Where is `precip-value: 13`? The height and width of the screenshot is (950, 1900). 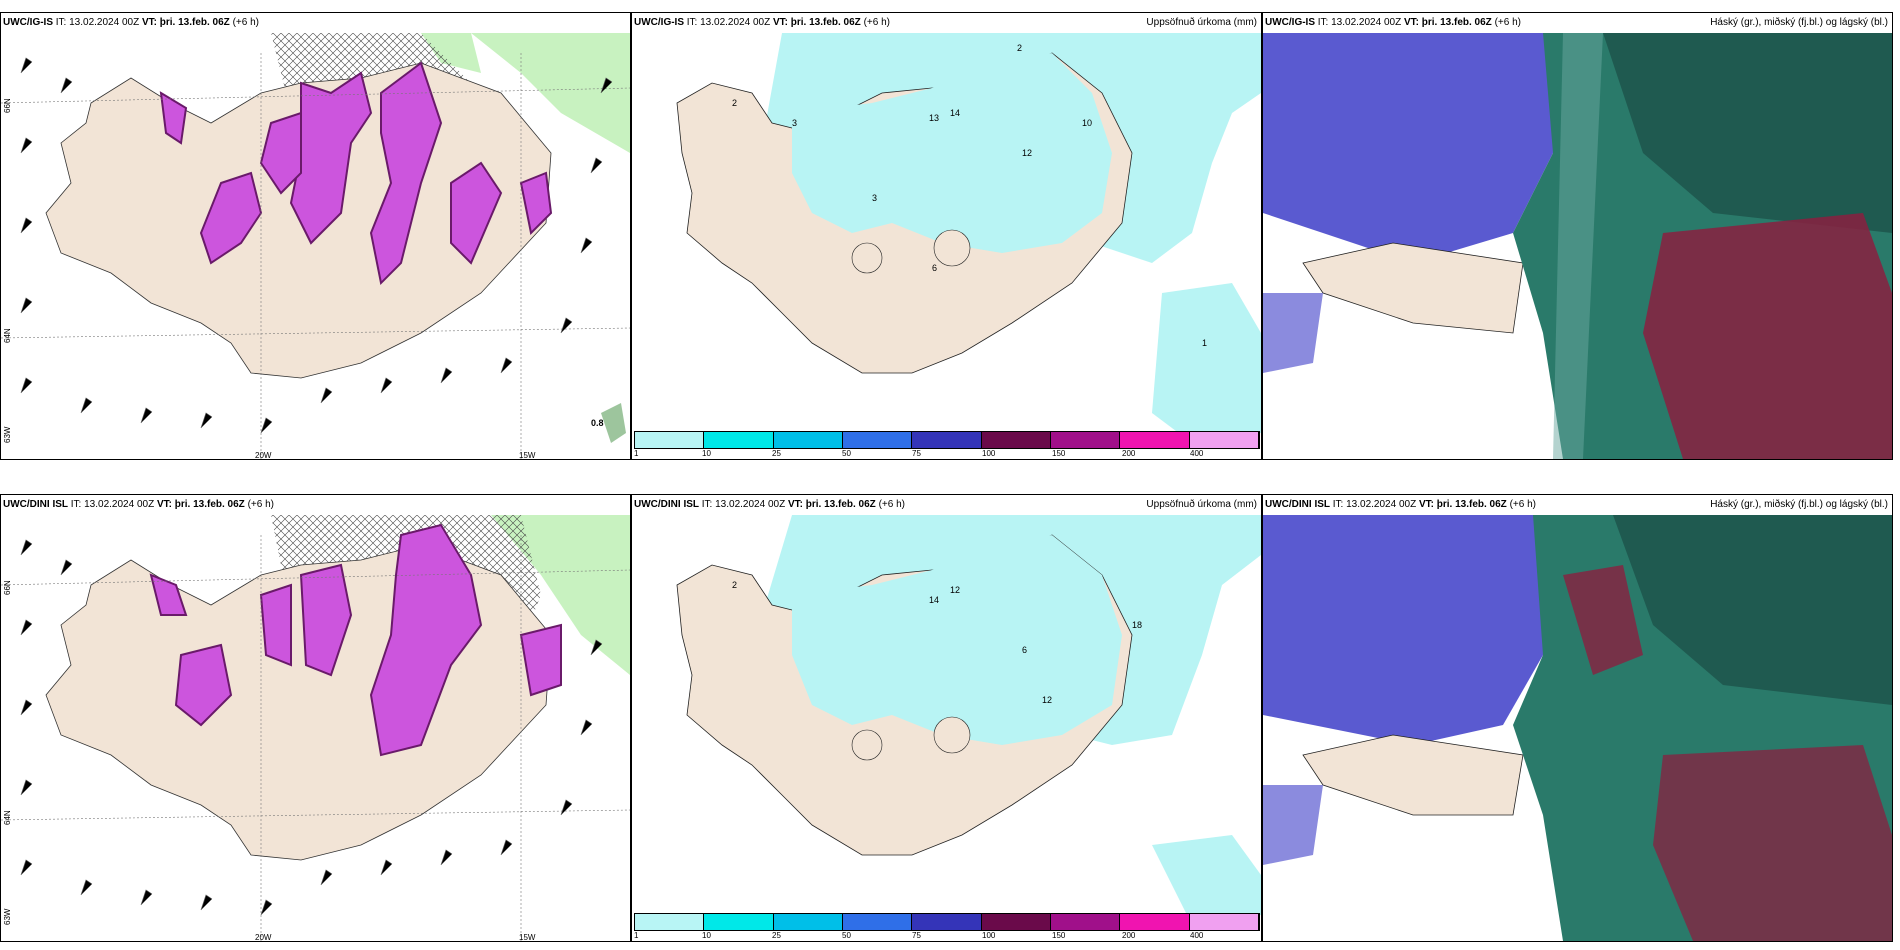
precip-value: 13 is located at coordinates (934, 118).